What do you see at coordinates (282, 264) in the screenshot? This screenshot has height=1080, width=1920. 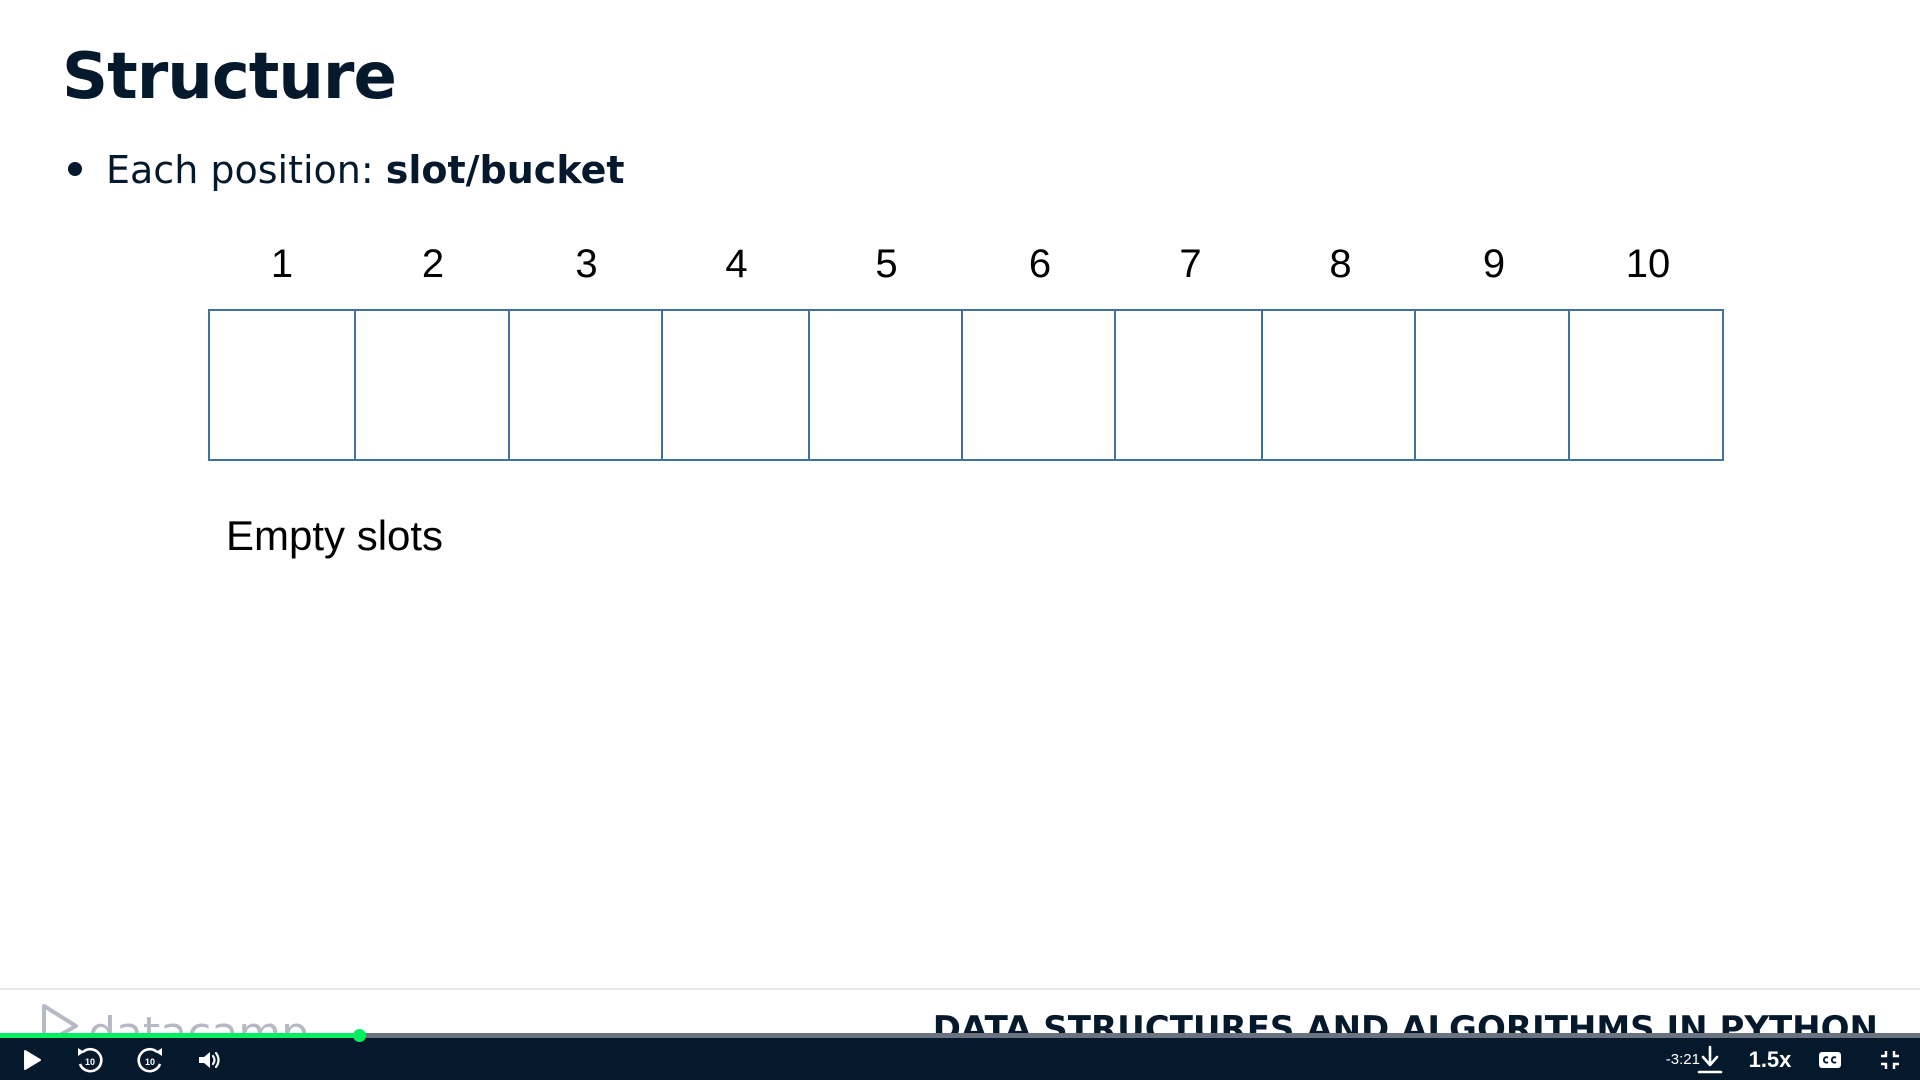 I see `slot-number-label: 1` at bounding box center [282, 264].